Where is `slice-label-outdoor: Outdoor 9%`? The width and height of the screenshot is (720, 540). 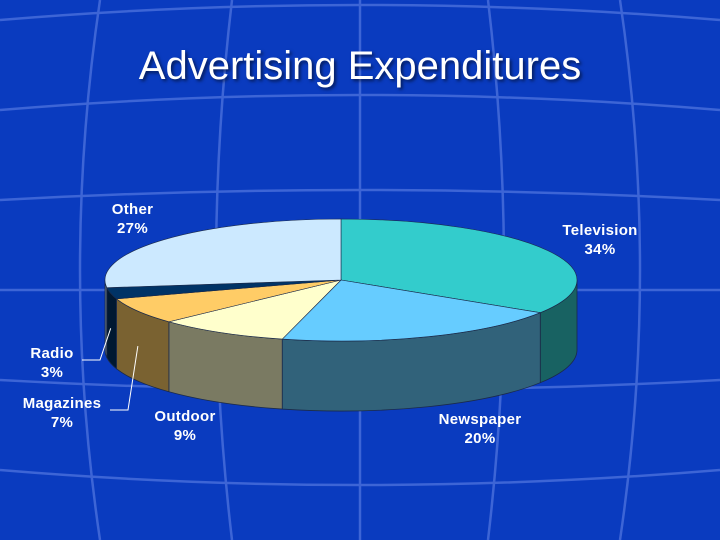
slice-label-outdoor: Outdoor 9% is located at coordinates (185, 426).